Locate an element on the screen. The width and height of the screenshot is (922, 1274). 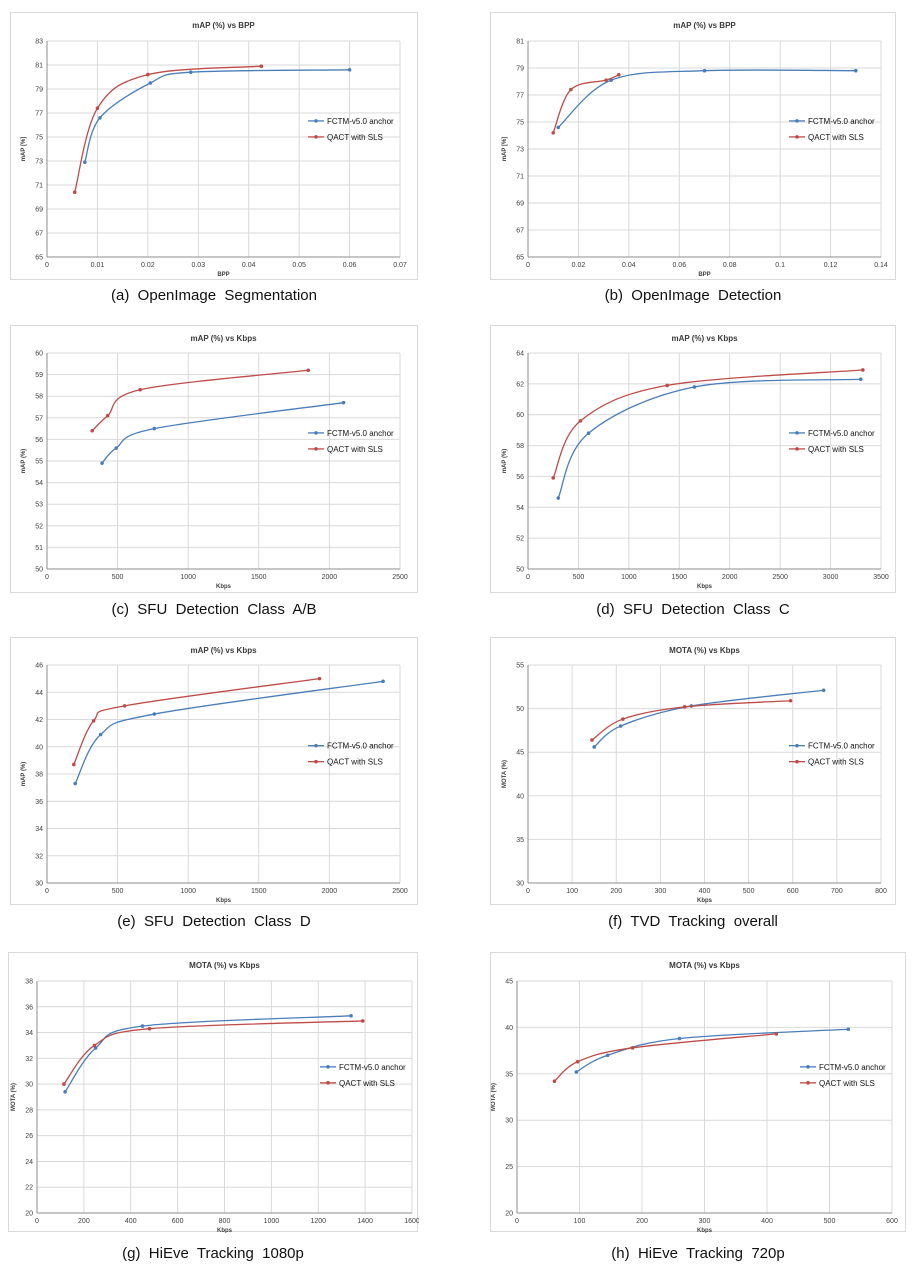
y-tick-label: 25 is located at coordinates (509, 1167).